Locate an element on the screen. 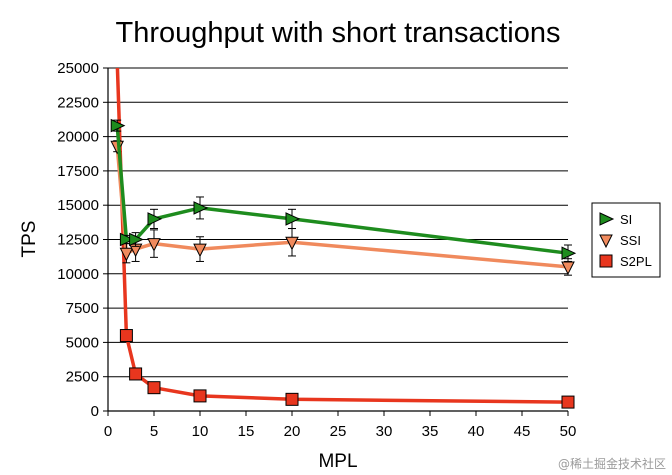  y-tick-label: 2500 is located at coordinates (82, 377).